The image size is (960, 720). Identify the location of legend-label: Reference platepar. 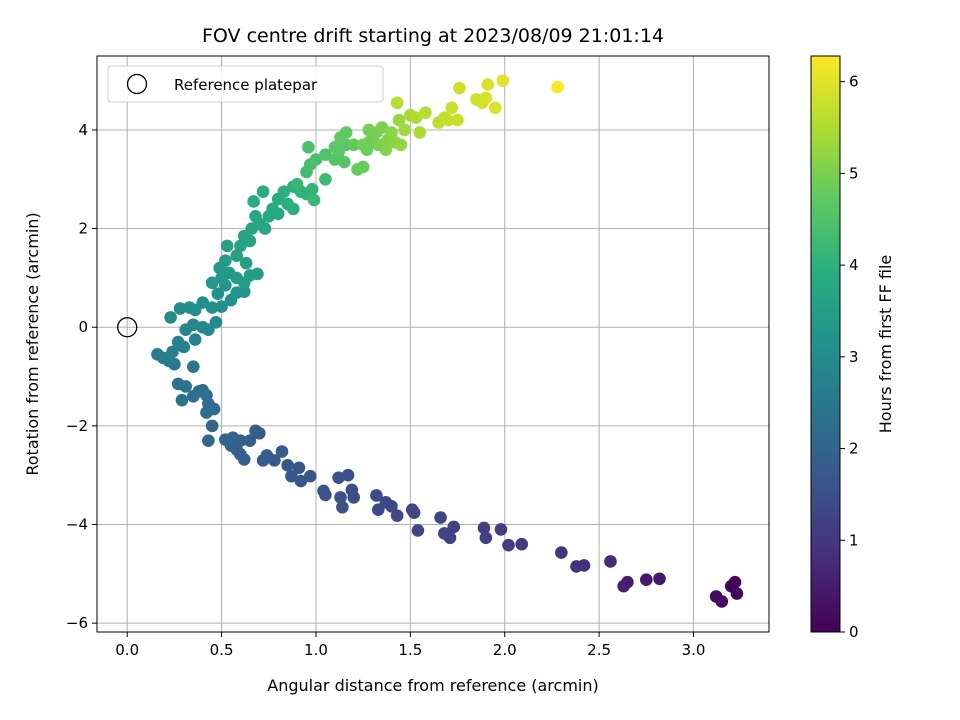
(246, 85).